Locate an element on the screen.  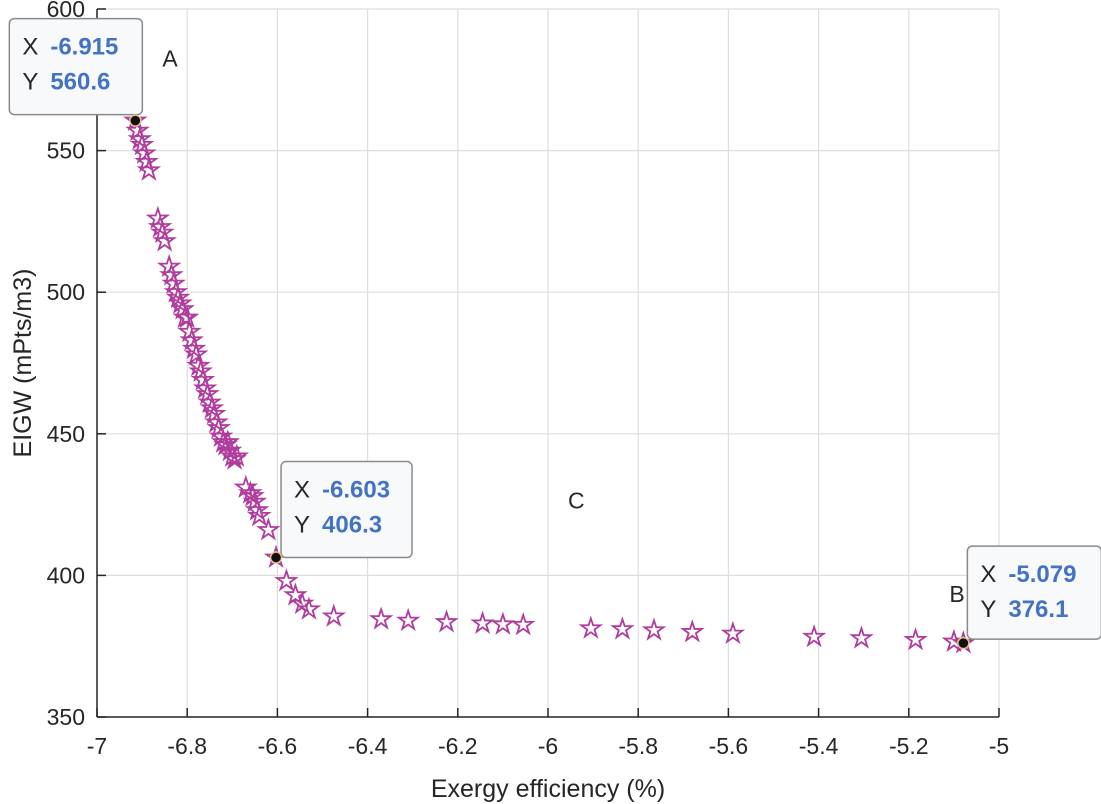
point-label: B is located at coordinates (956, 594).